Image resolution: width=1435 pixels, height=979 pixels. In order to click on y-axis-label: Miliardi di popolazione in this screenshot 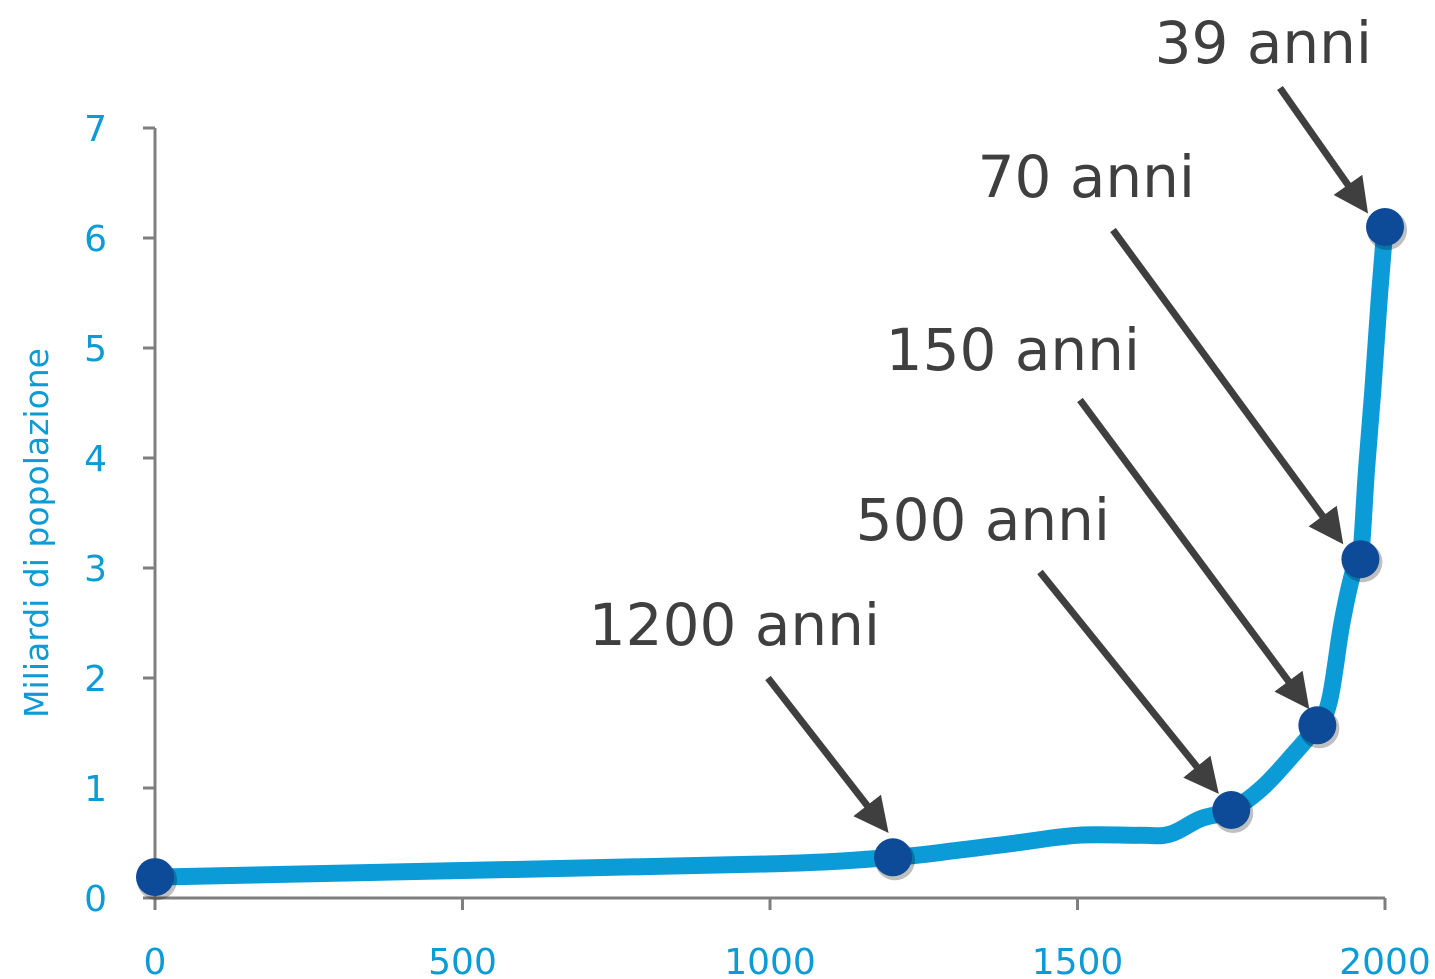, I will do `click(36, 533)`.